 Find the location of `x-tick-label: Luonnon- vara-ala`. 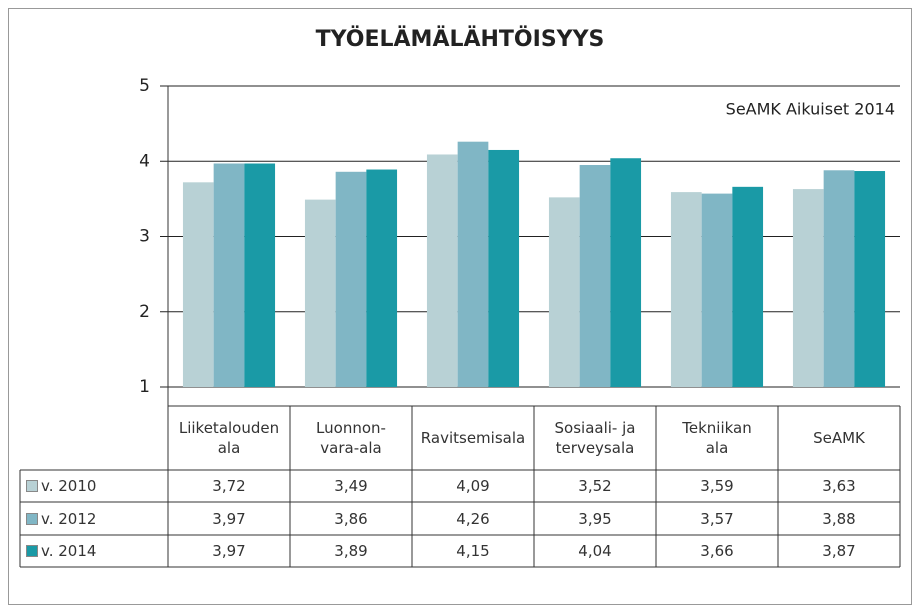

x-tick-label: Luonnon- vara-ala is located at coordinates (351, 438).